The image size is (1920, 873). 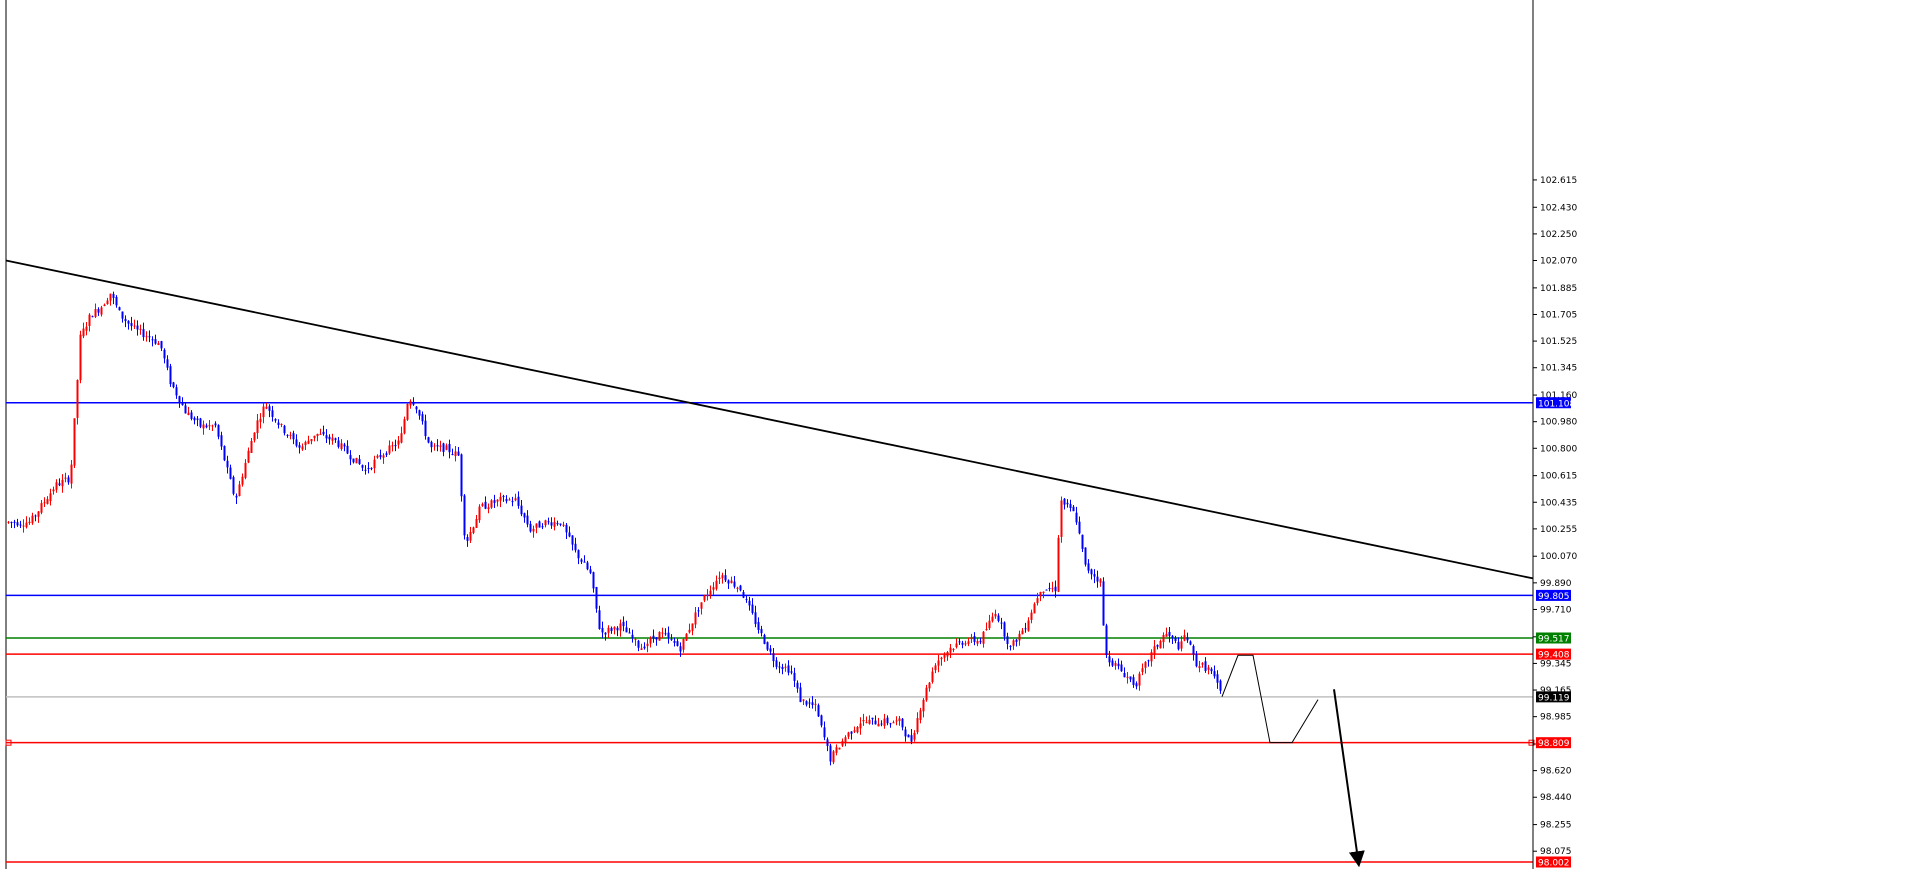 What do you see at coordinates (1558, 503) in the screenshot?
I see `y-tick-label: 100.435` at bounding box center [1558, 503].